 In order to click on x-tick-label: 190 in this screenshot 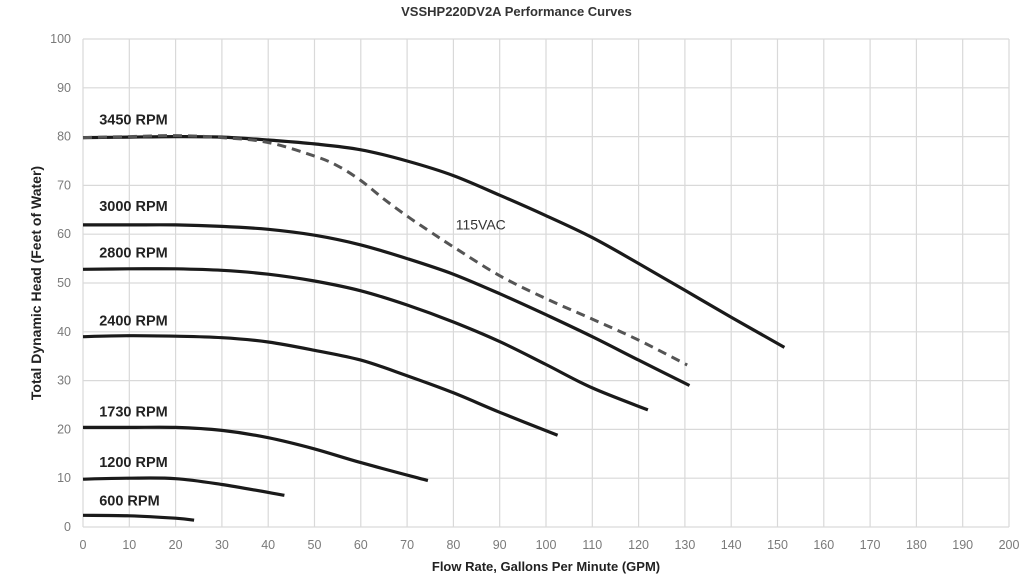, I will do `click(962, 545)`.